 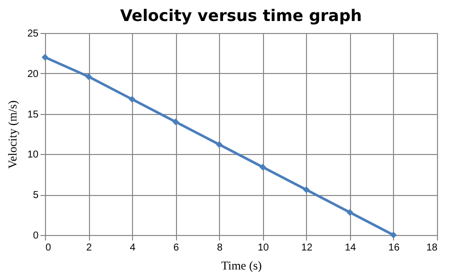 What do you see at coordinates (33, 155) in the screenshot?
I see `y-tick-label: 10` at bounding box center [33, 155].